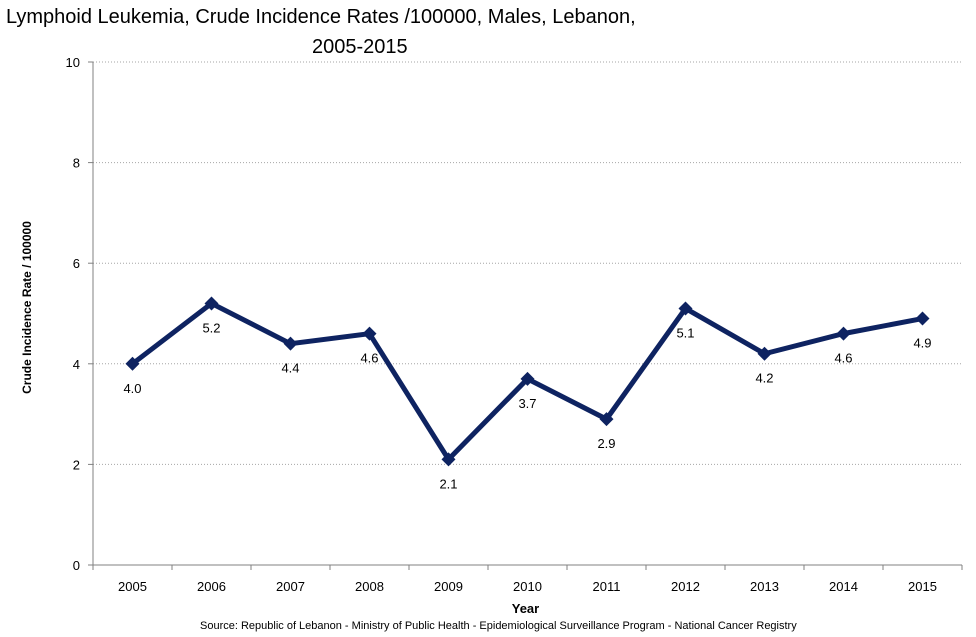 The width and height of the screenshot is (976, 637). I want to click on data-label-10: 4.9, so click(922, 343).